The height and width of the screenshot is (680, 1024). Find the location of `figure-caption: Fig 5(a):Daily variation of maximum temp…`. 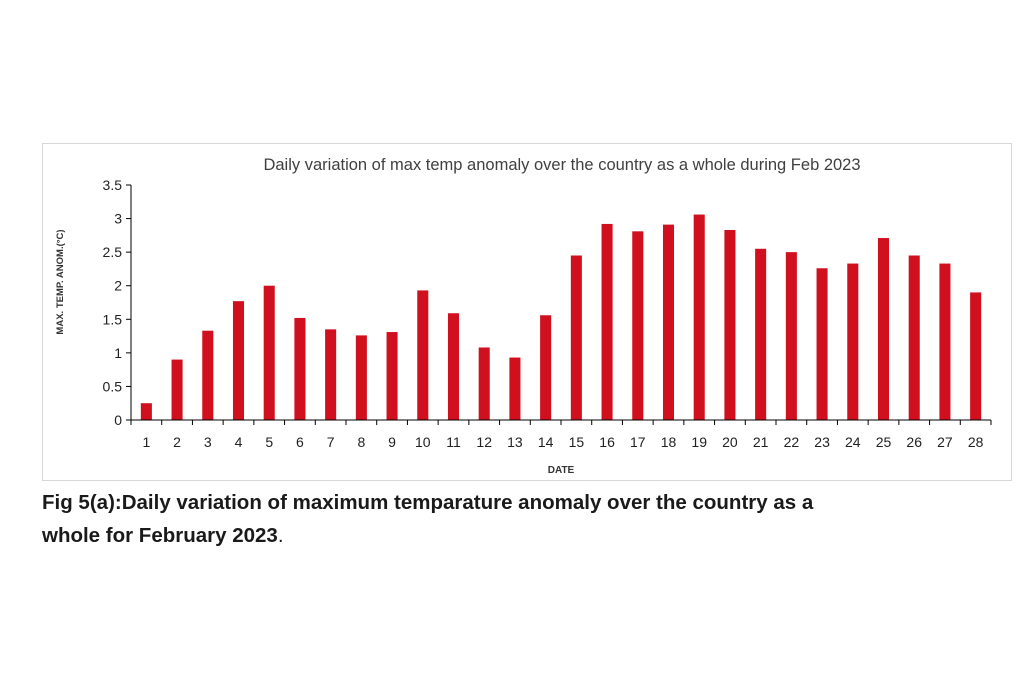

figure-caption: Fig 5(a):Daily variation of maximum temp… is located at coordinates (525, 519).